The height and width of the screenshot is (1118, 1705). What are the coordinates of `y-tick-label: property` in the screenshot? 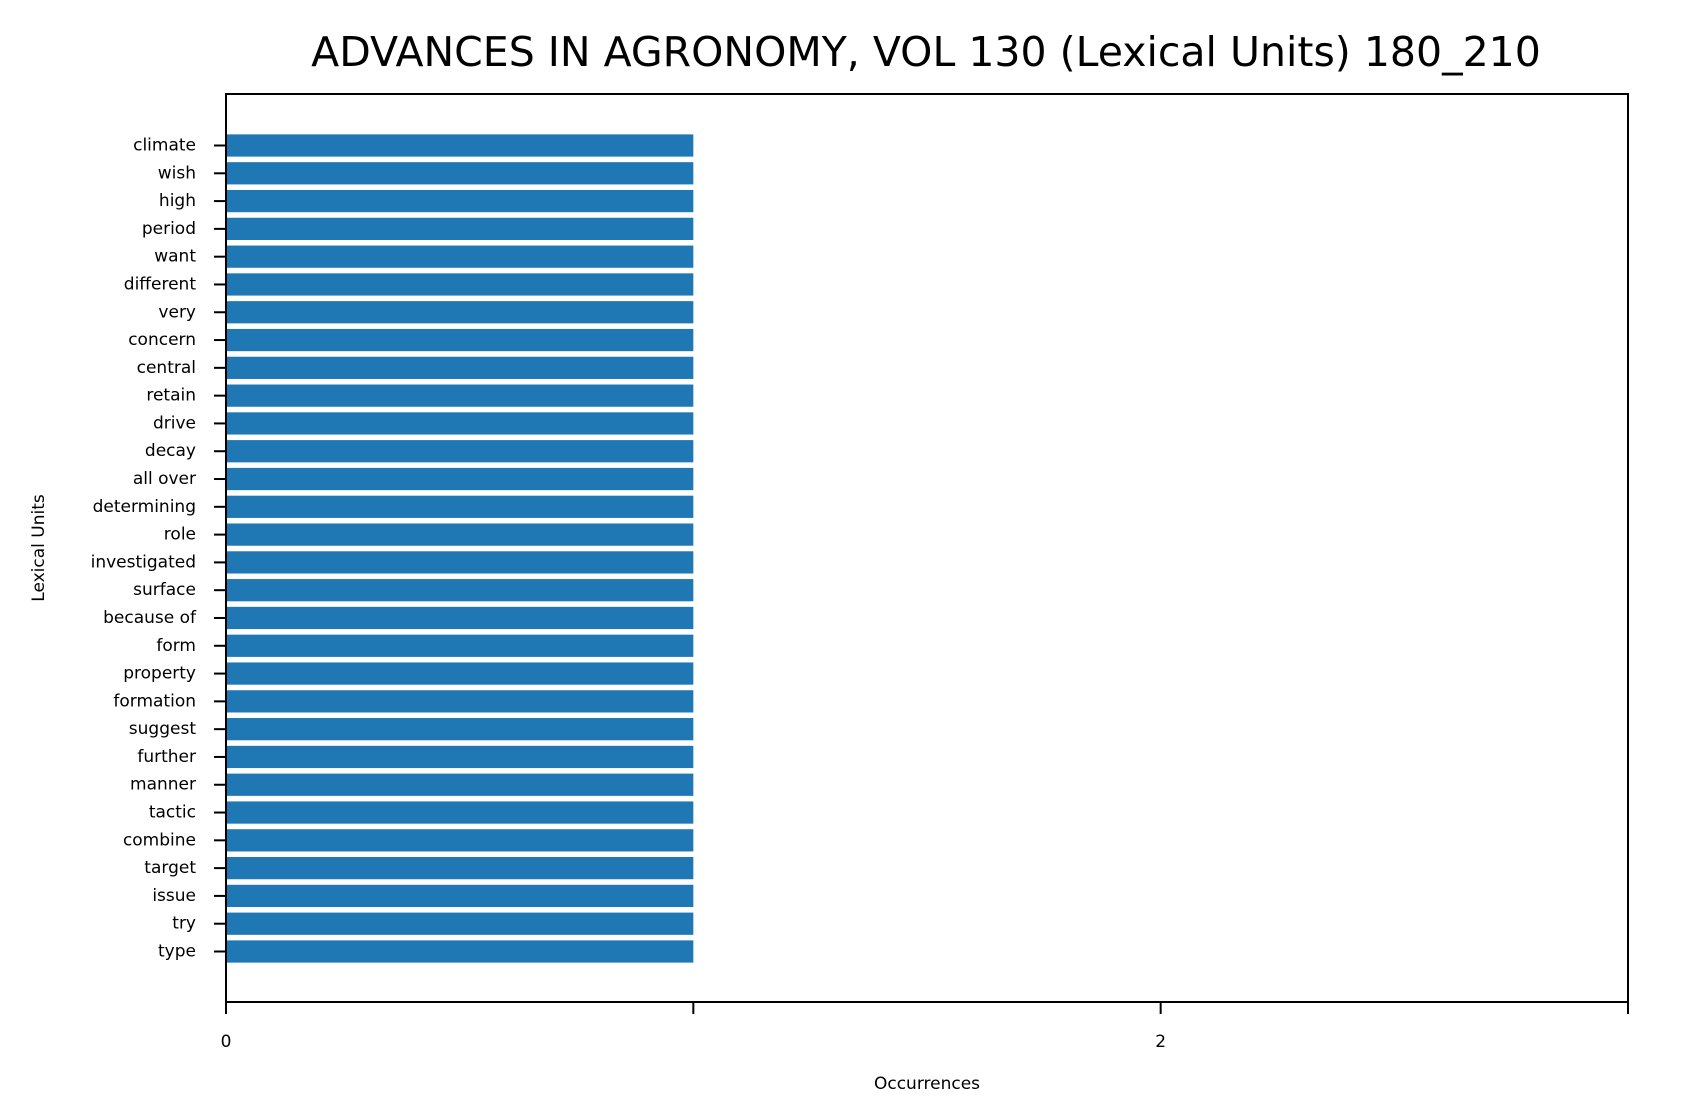 It's located at (159, 674).